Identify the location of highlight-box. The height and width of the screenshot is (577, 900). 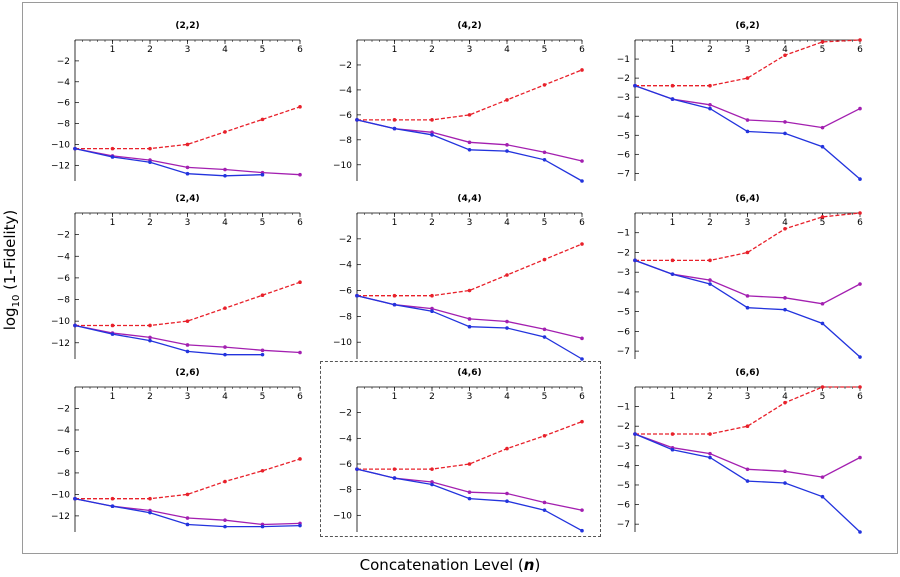
(460, 449).